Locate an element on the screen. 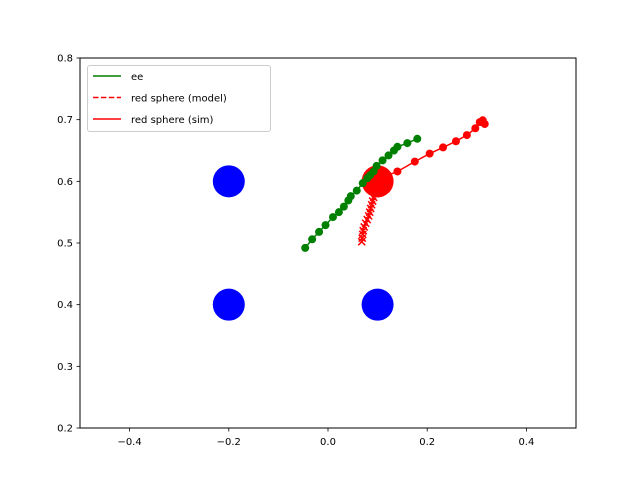 The width and height of the screenshot is (640, 480). x-axis: −0.4 −0.2 0.0 0.2 0.4 is located at coordinates (325, 438).